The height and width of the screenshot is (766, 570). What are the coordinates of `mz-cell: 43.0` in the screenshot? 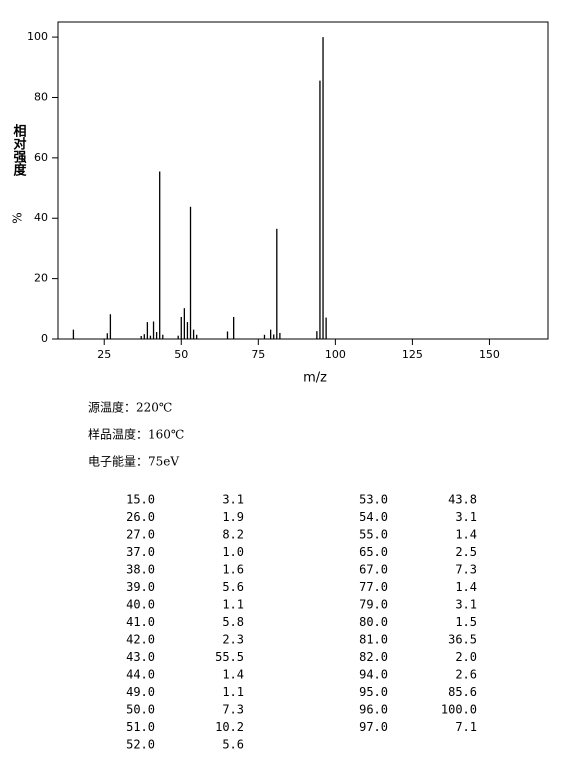 It's located at (140, 657).